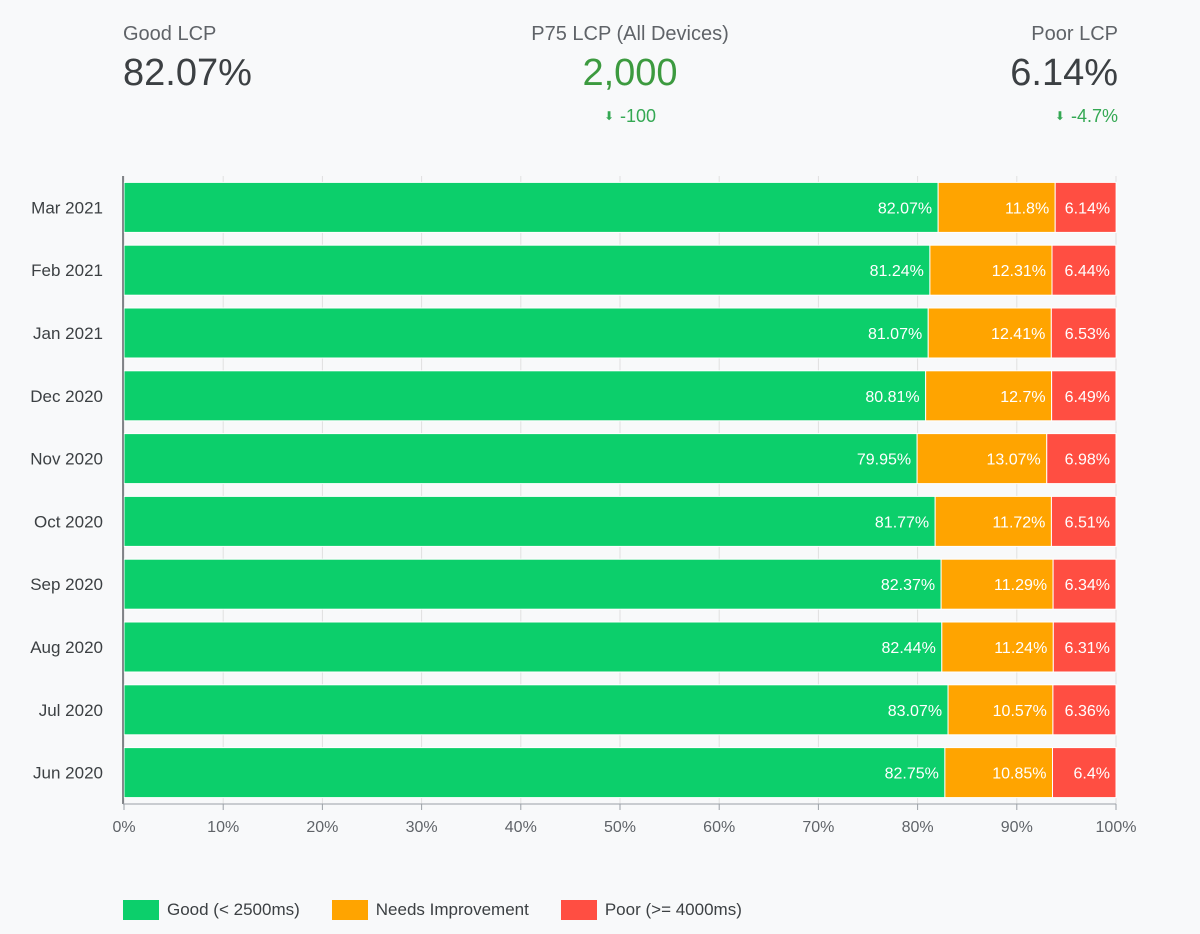 The height and width of the screenshot is (934, 1200). Describe the element at coordinates (1087, 397) in the screenshot. I see `data-label-poor: 6.49%` at that location.